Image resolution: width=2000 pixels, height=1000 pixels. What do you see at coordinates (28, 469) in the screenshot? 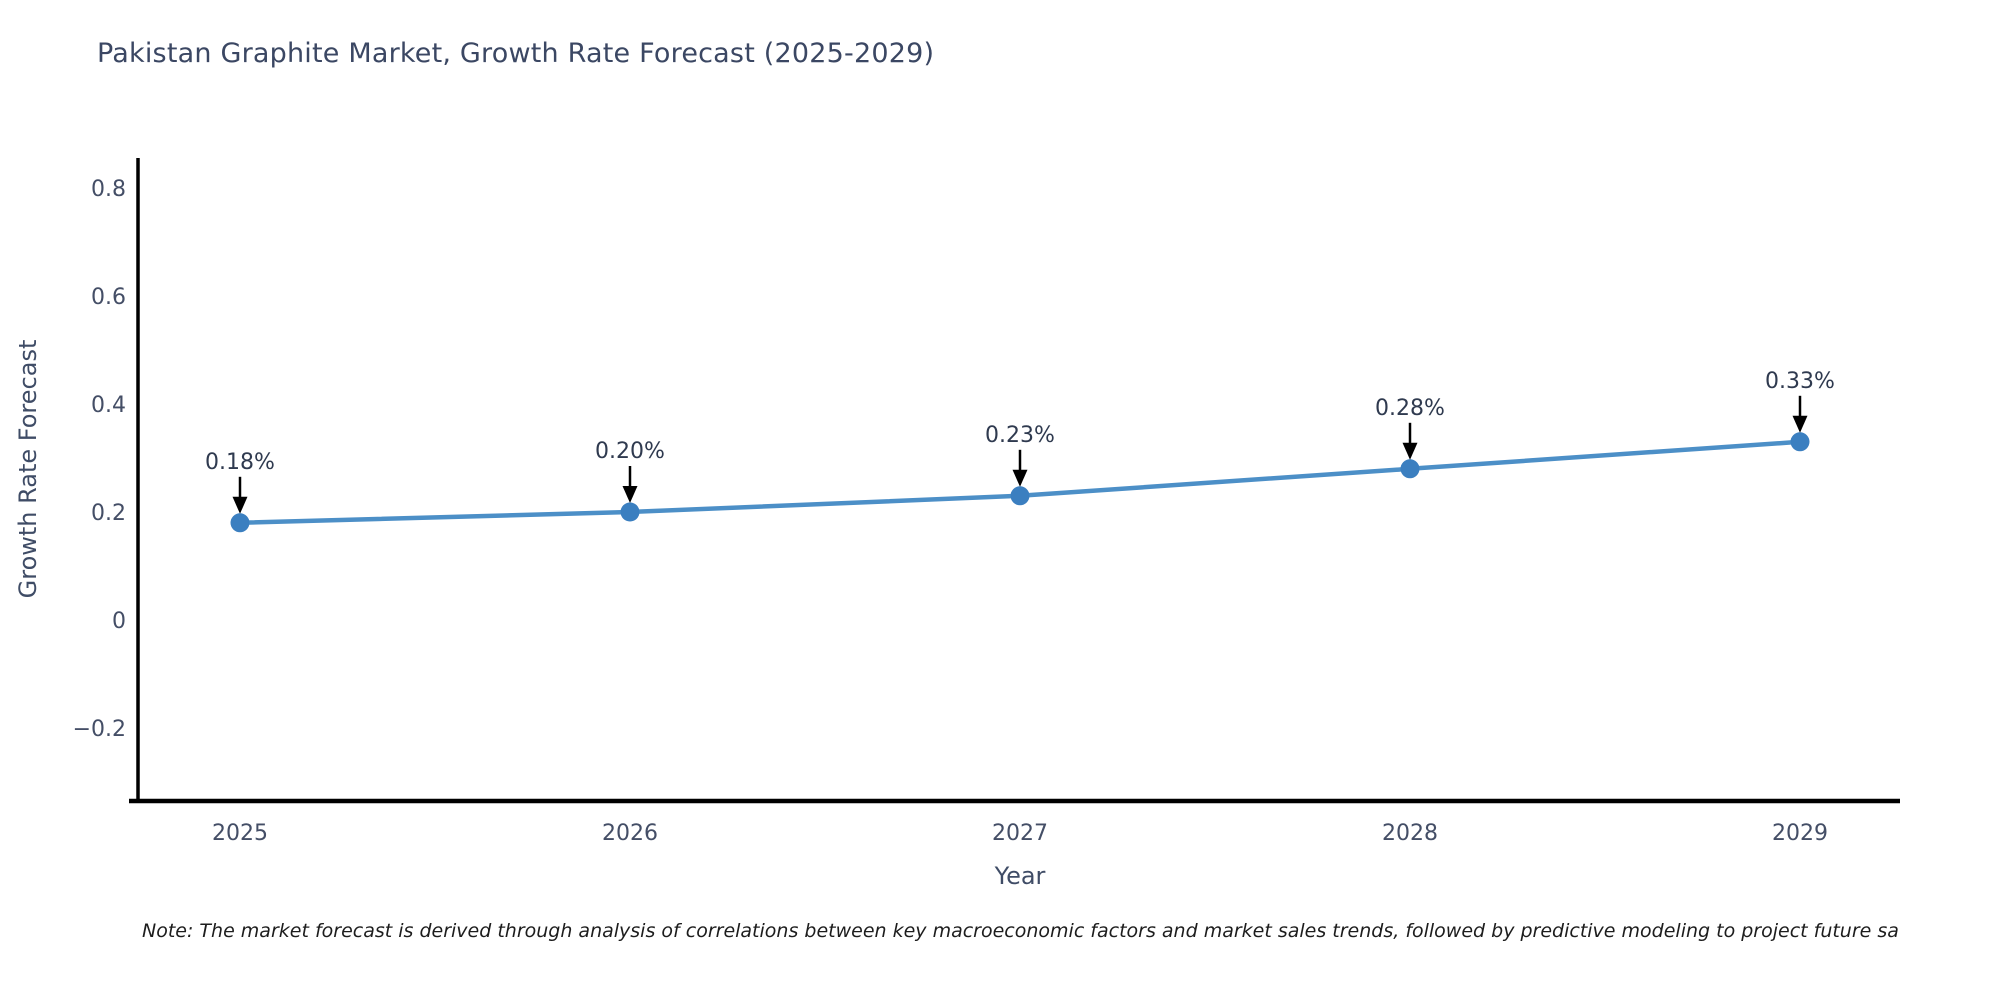
I see `y-axis-title: Growth Rate Forecast` at bounding box center [28, 469].